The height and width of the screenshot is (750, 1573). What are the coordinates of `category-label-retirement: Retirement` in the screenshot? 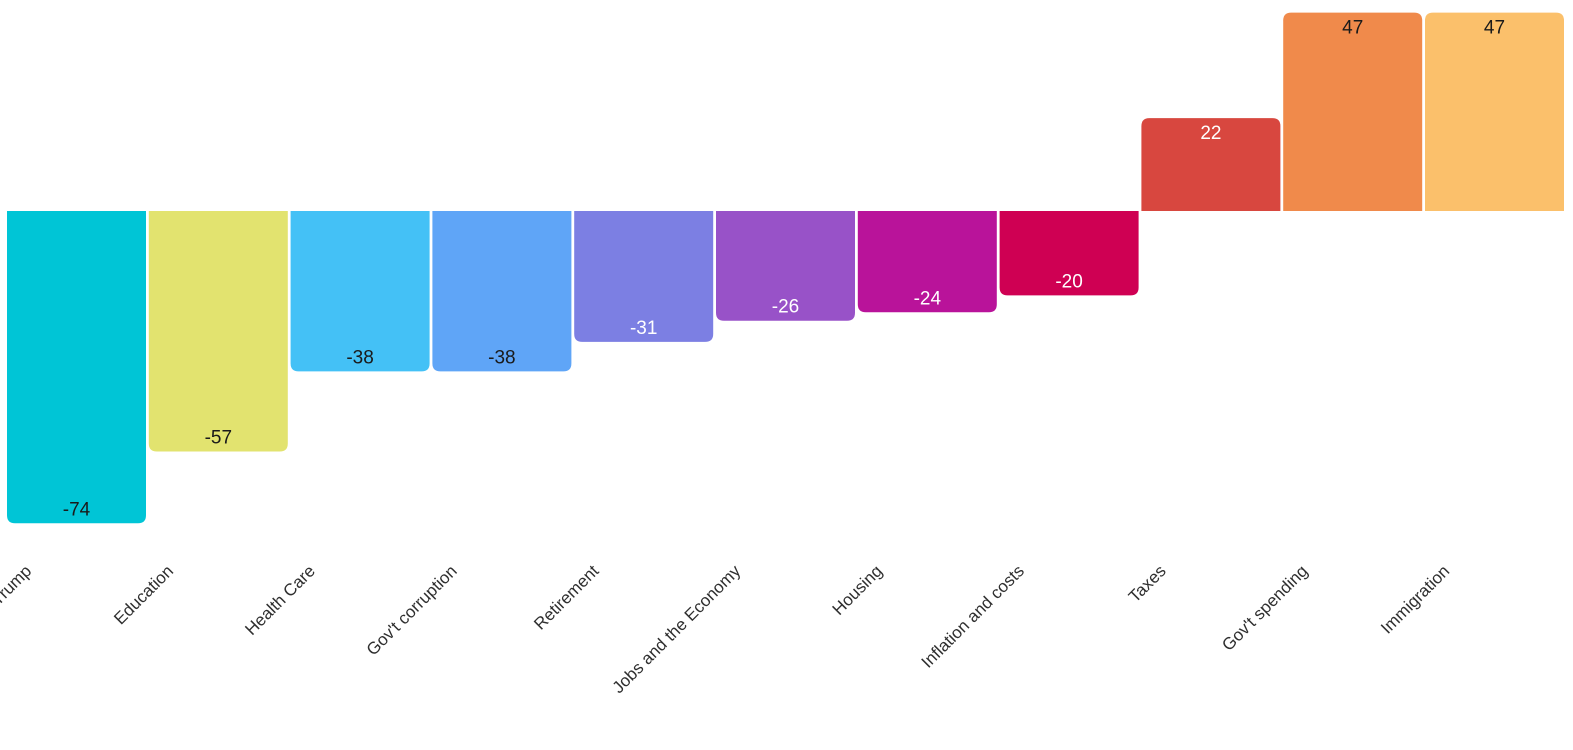 It's located at (566, 597).